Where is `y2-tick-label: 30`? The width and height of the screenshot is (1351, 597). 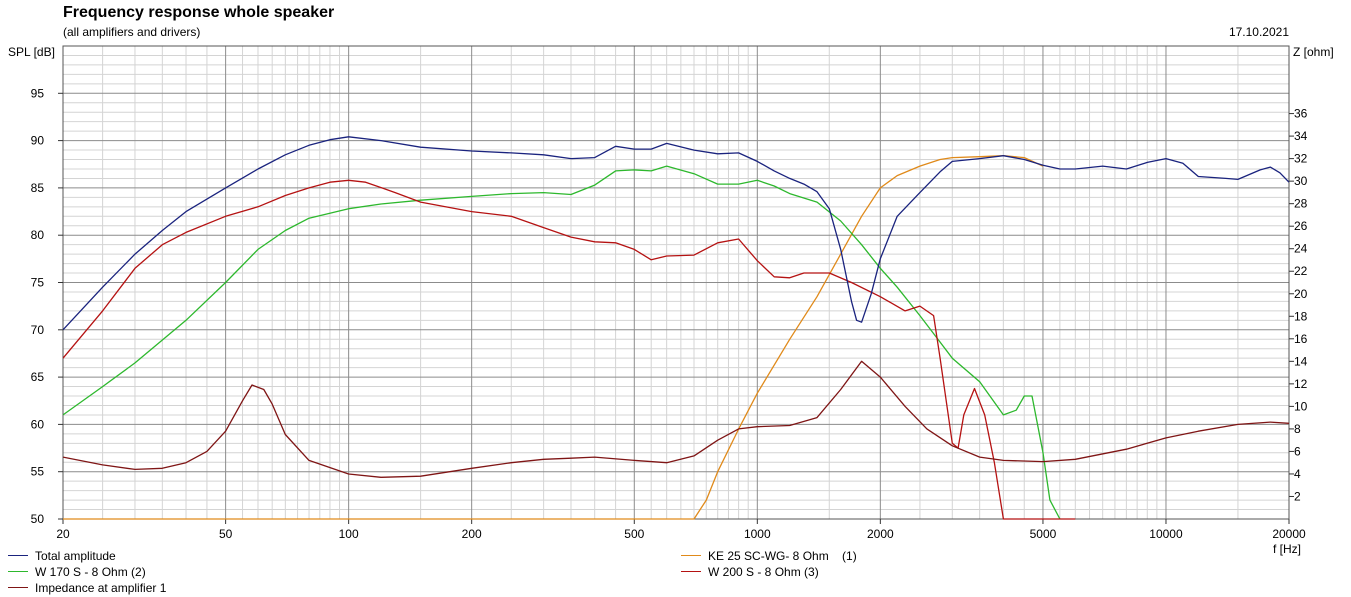
y2-tick-label: 30 is located at coordinates (1301, 181).